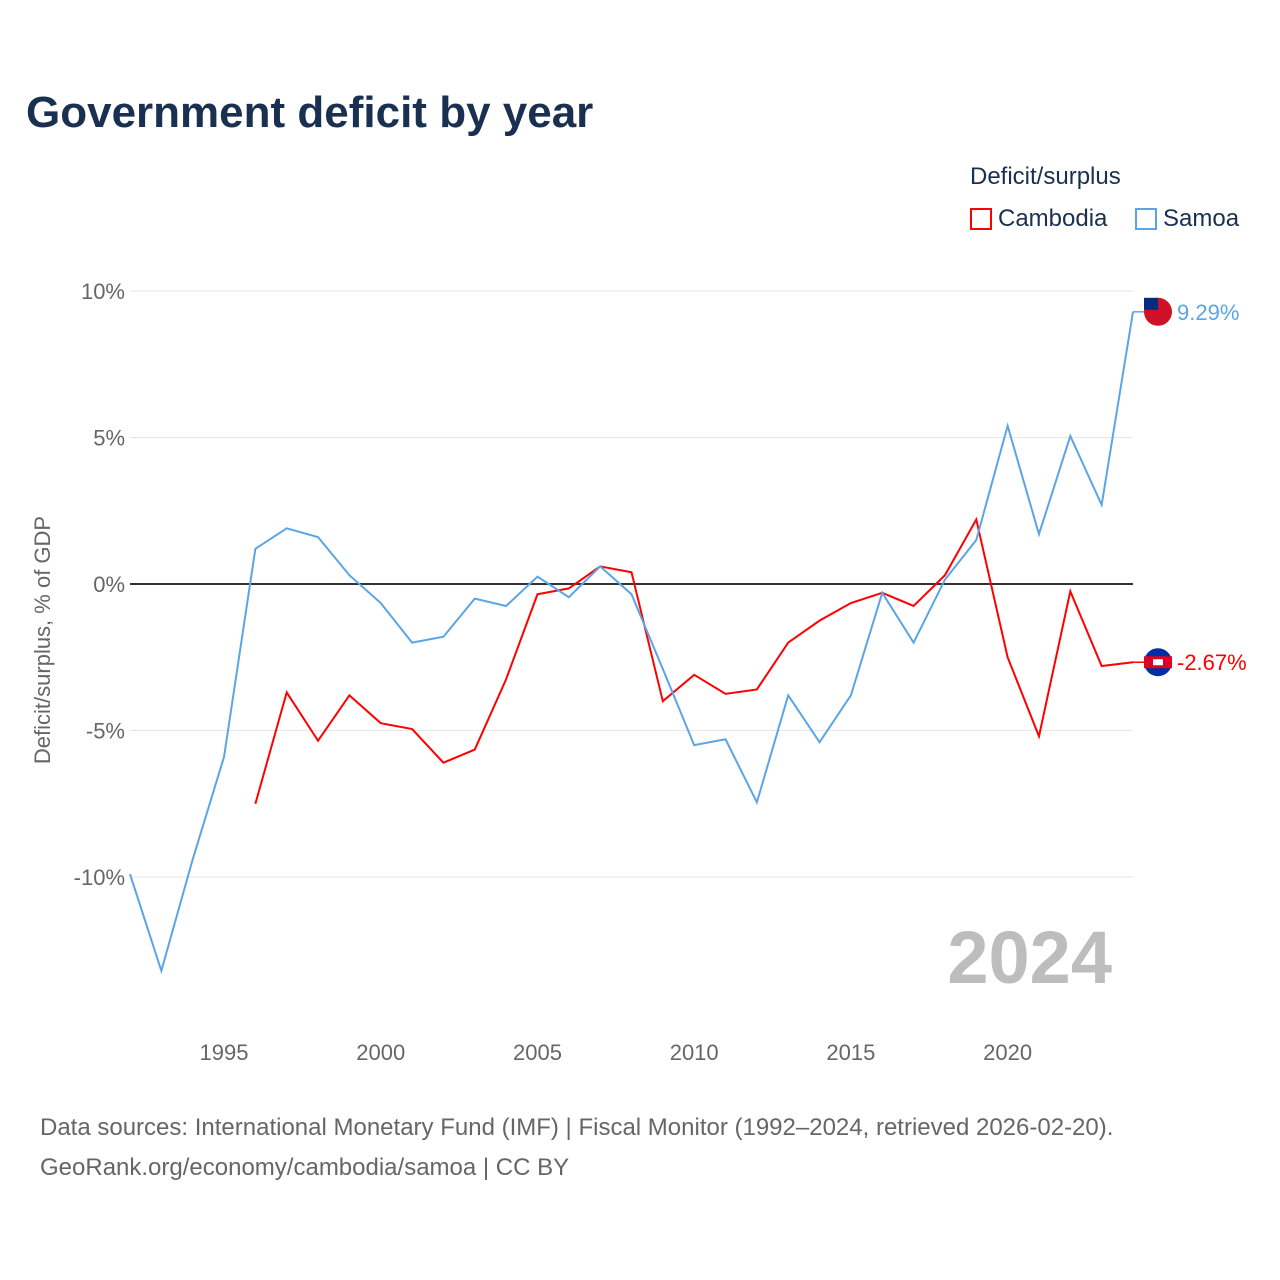 The width and height of the screenshot is (1280, 1280). I want to click on y-tick-label: 5%, so click(109, 438).